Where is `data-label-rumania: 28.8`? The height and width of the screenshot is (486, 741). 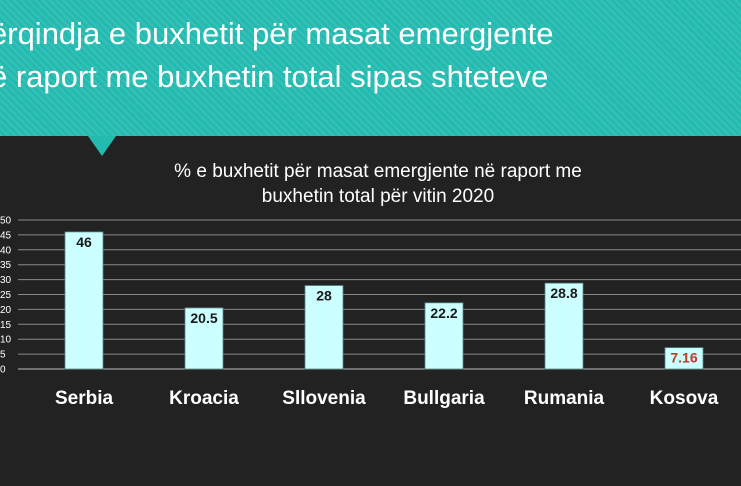 data-label-rumania: 28.8 is located at coordinates (563, 293).